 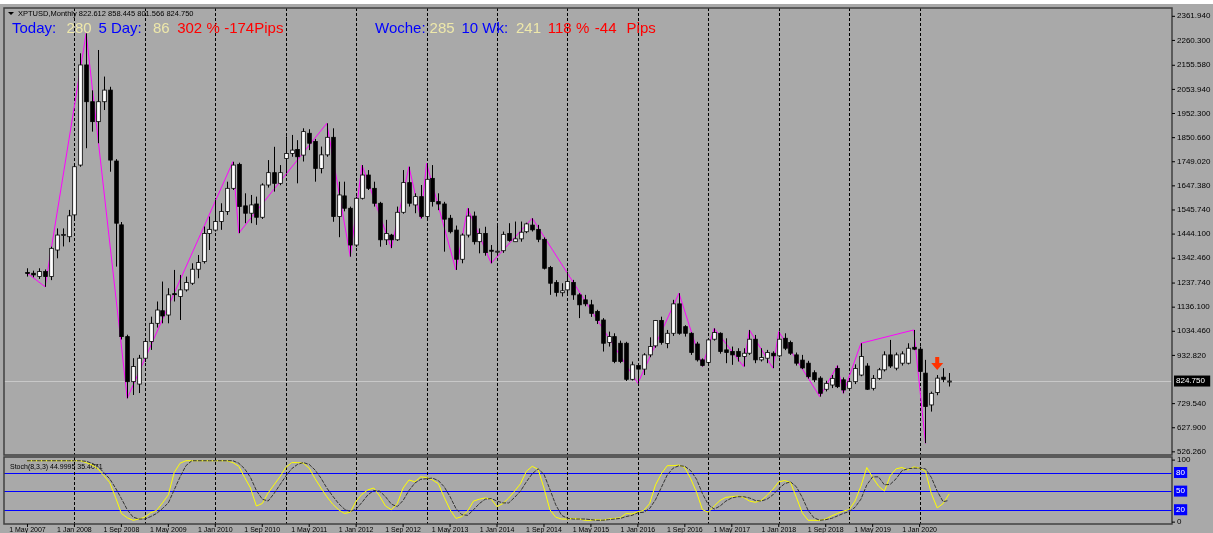 What do you see at coordinates (161, 27) in the screenshot?
I see `annotation: 86` at bounding box center [161, 27].